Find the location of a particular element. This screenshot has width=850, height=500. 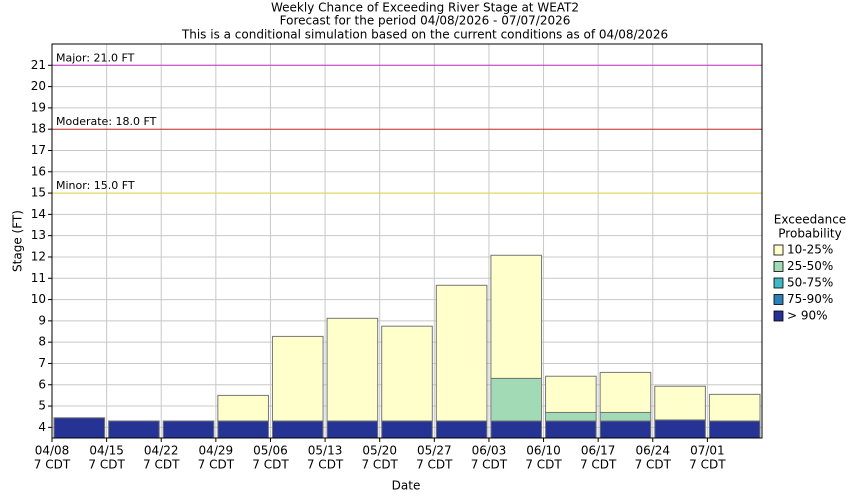

legend-label: 75-90% is located at coordinates (810, 299).